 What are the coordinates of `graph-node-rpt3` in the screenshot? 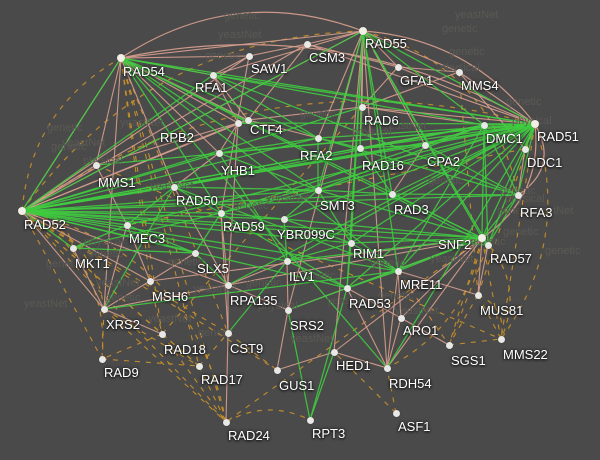 It's located at (310, 420).